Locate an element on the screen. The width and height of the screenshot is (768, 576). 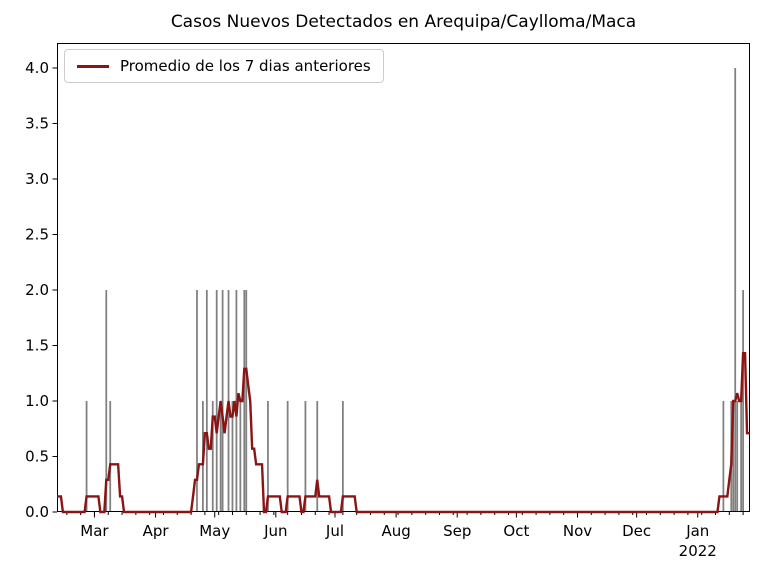
legend: Promedio de los 7 dias anteriores is located at coordinates (224, 66).